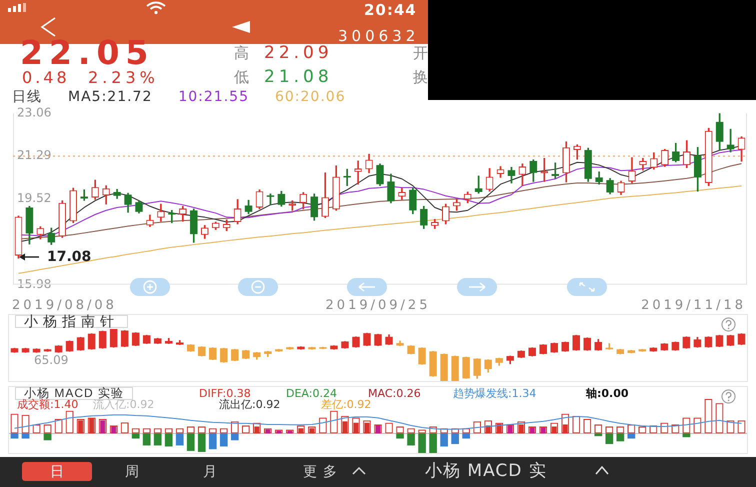 Image resolution: width=756 pixels, height=487 pixels. What do you see at coordinates (249, 404) in the screenshot?
I see `annotation: 流出亿:0.92` at bounding box center [249, 404].